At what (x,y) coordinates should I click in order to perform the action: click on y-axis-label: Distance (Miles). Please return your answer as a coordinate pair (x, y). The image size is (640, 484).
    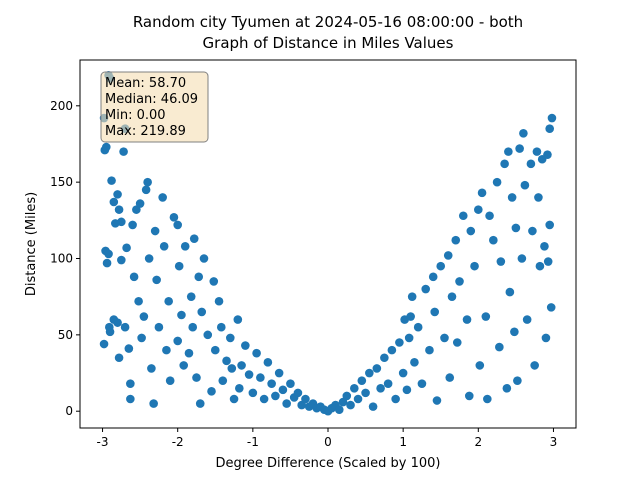
    Looking at the image, I should click on (31, 244).